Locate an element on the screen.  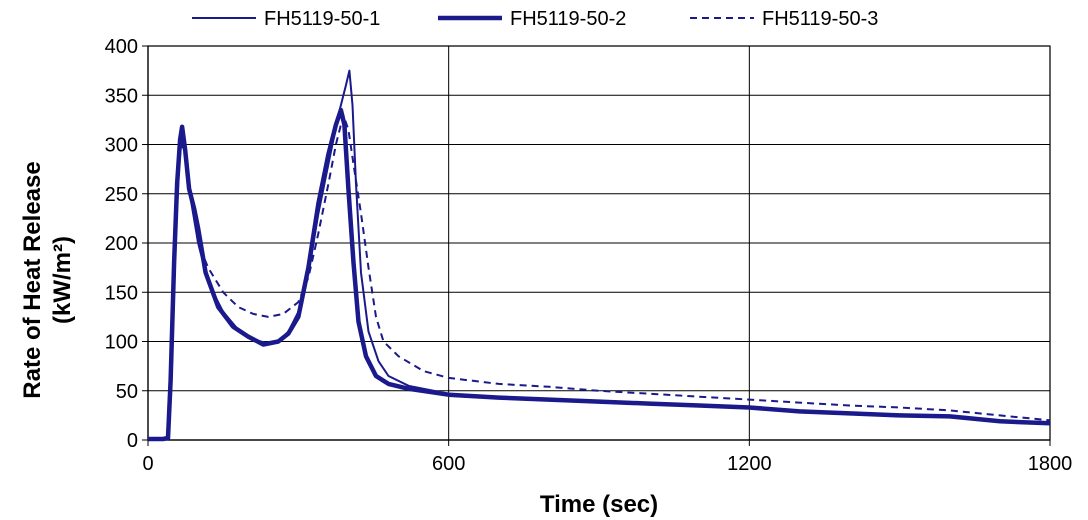
y-tick-label: 50 is located at coordinates (127, 392).